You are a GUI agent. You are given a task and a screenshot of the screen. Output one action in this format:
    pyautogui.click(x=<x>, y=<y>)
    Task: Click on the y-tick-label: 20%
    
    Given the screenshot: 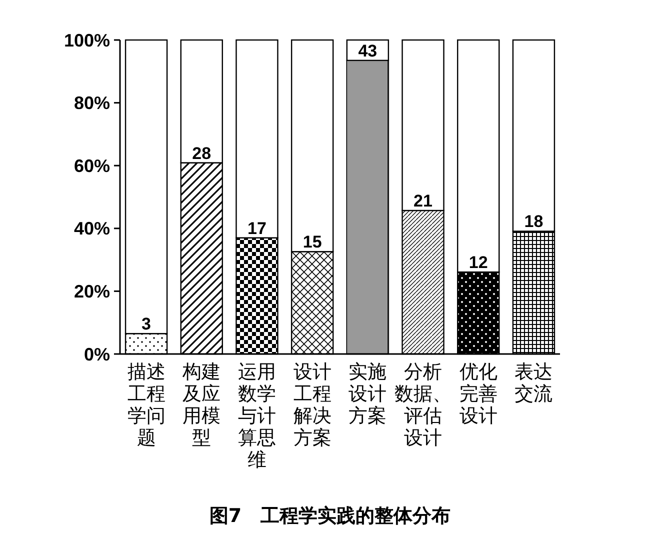 What is the action you would take?
    pyautogui.click(x=92, y=292)
    